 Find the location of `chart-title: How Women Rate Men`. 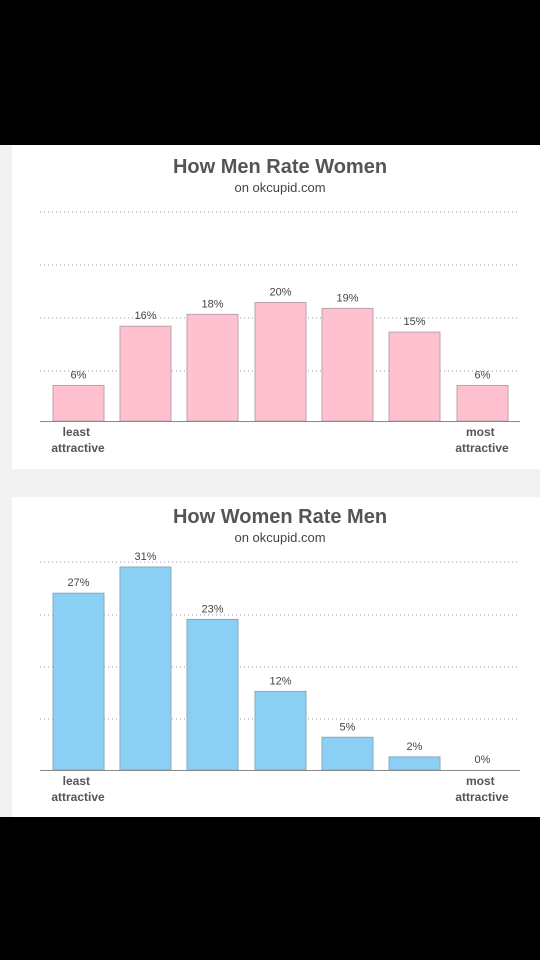

chart-title: How Women Rate Men is located at coordinates (280, 517).